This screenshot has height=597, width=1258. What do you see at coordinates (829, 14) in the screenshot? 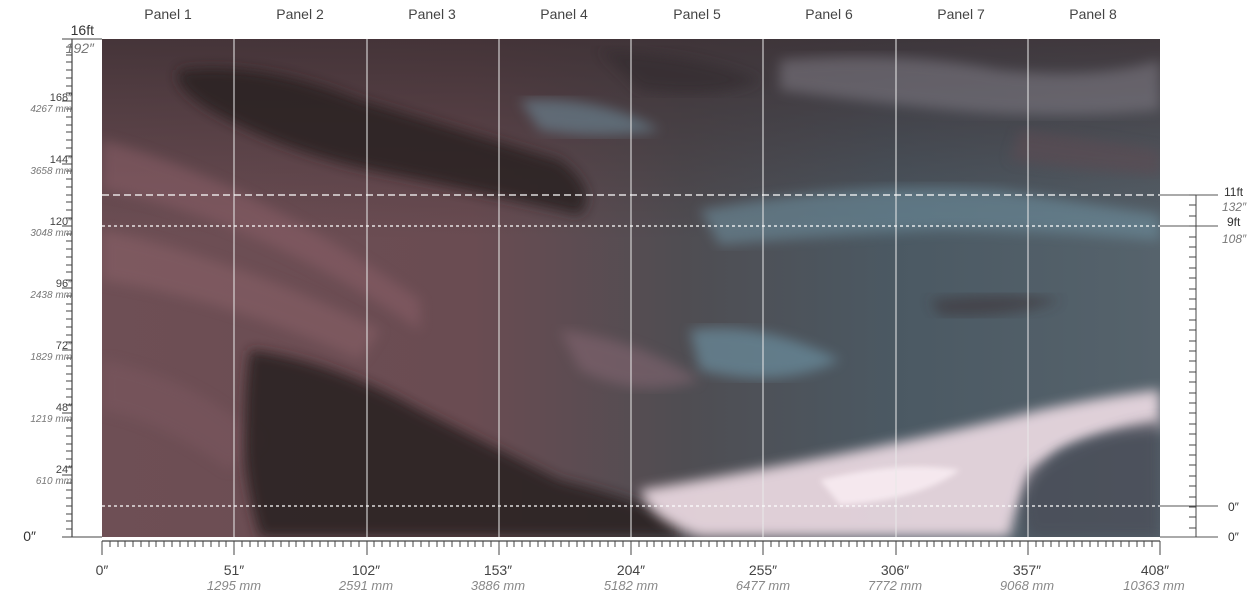
I see `panel-label-6: Panel 6` at bounding box center [829, 14].